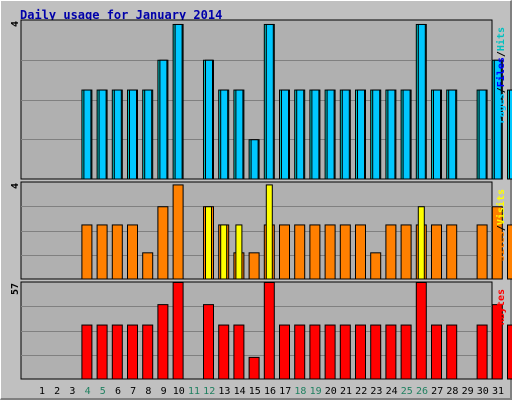 Image resolution: width=512 pixels, height=401 pixels. Describe the element at coordinates (240, 391) in the screenshot. I see `x-tick-label: 14` at that location.